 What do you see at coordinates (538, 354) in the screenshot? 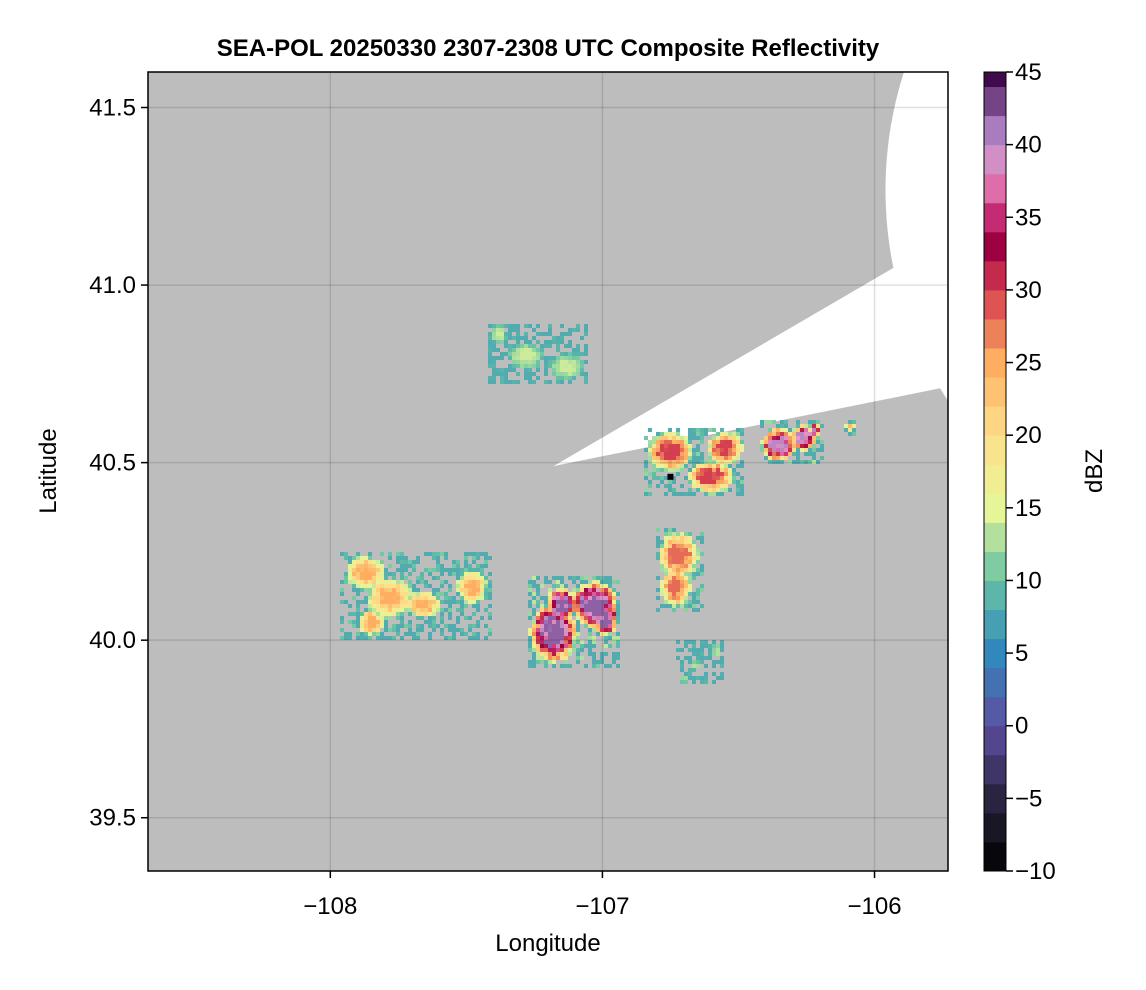
I see `echo-north-band` at bounding box center [538, 354].